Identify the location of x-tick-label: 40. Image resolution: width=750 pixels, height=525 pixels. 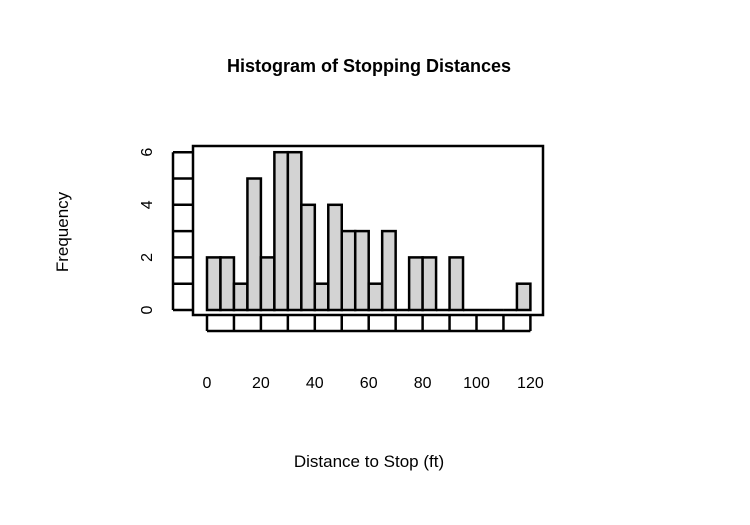
(315, 383).